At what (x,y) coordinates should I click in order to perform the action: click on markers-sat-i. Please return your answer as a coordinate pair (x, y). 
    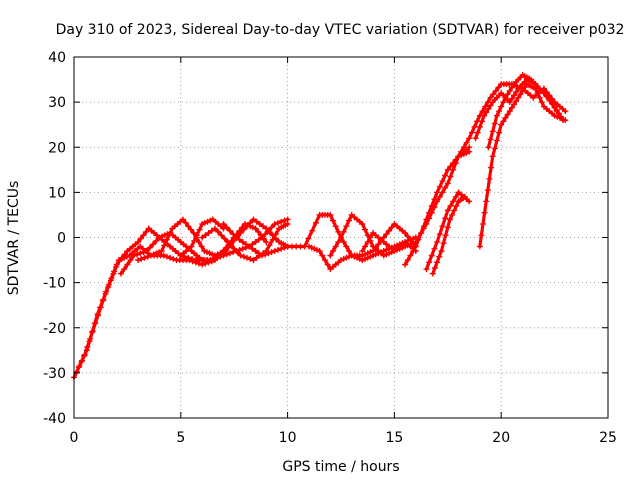
    Looking at the image, I should click on (362, 246).